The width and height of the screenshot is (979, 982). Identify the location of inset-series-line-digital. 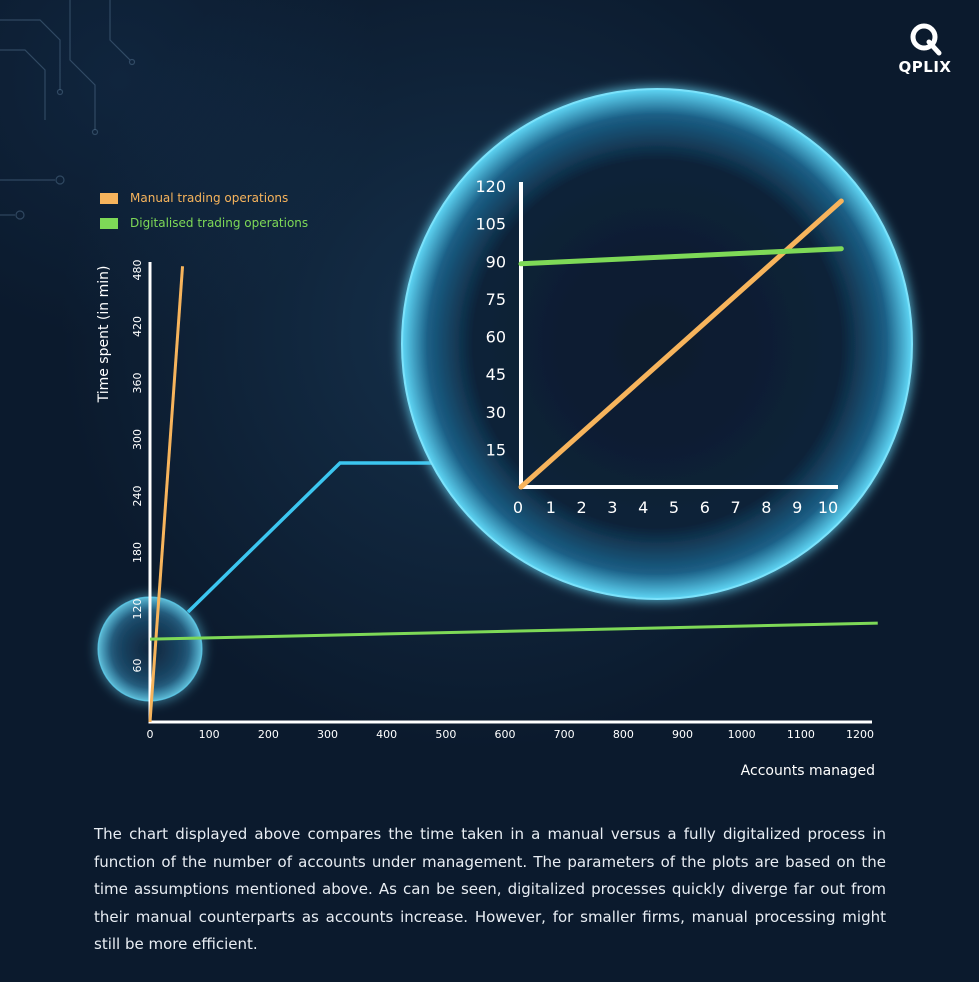
(681, 256).